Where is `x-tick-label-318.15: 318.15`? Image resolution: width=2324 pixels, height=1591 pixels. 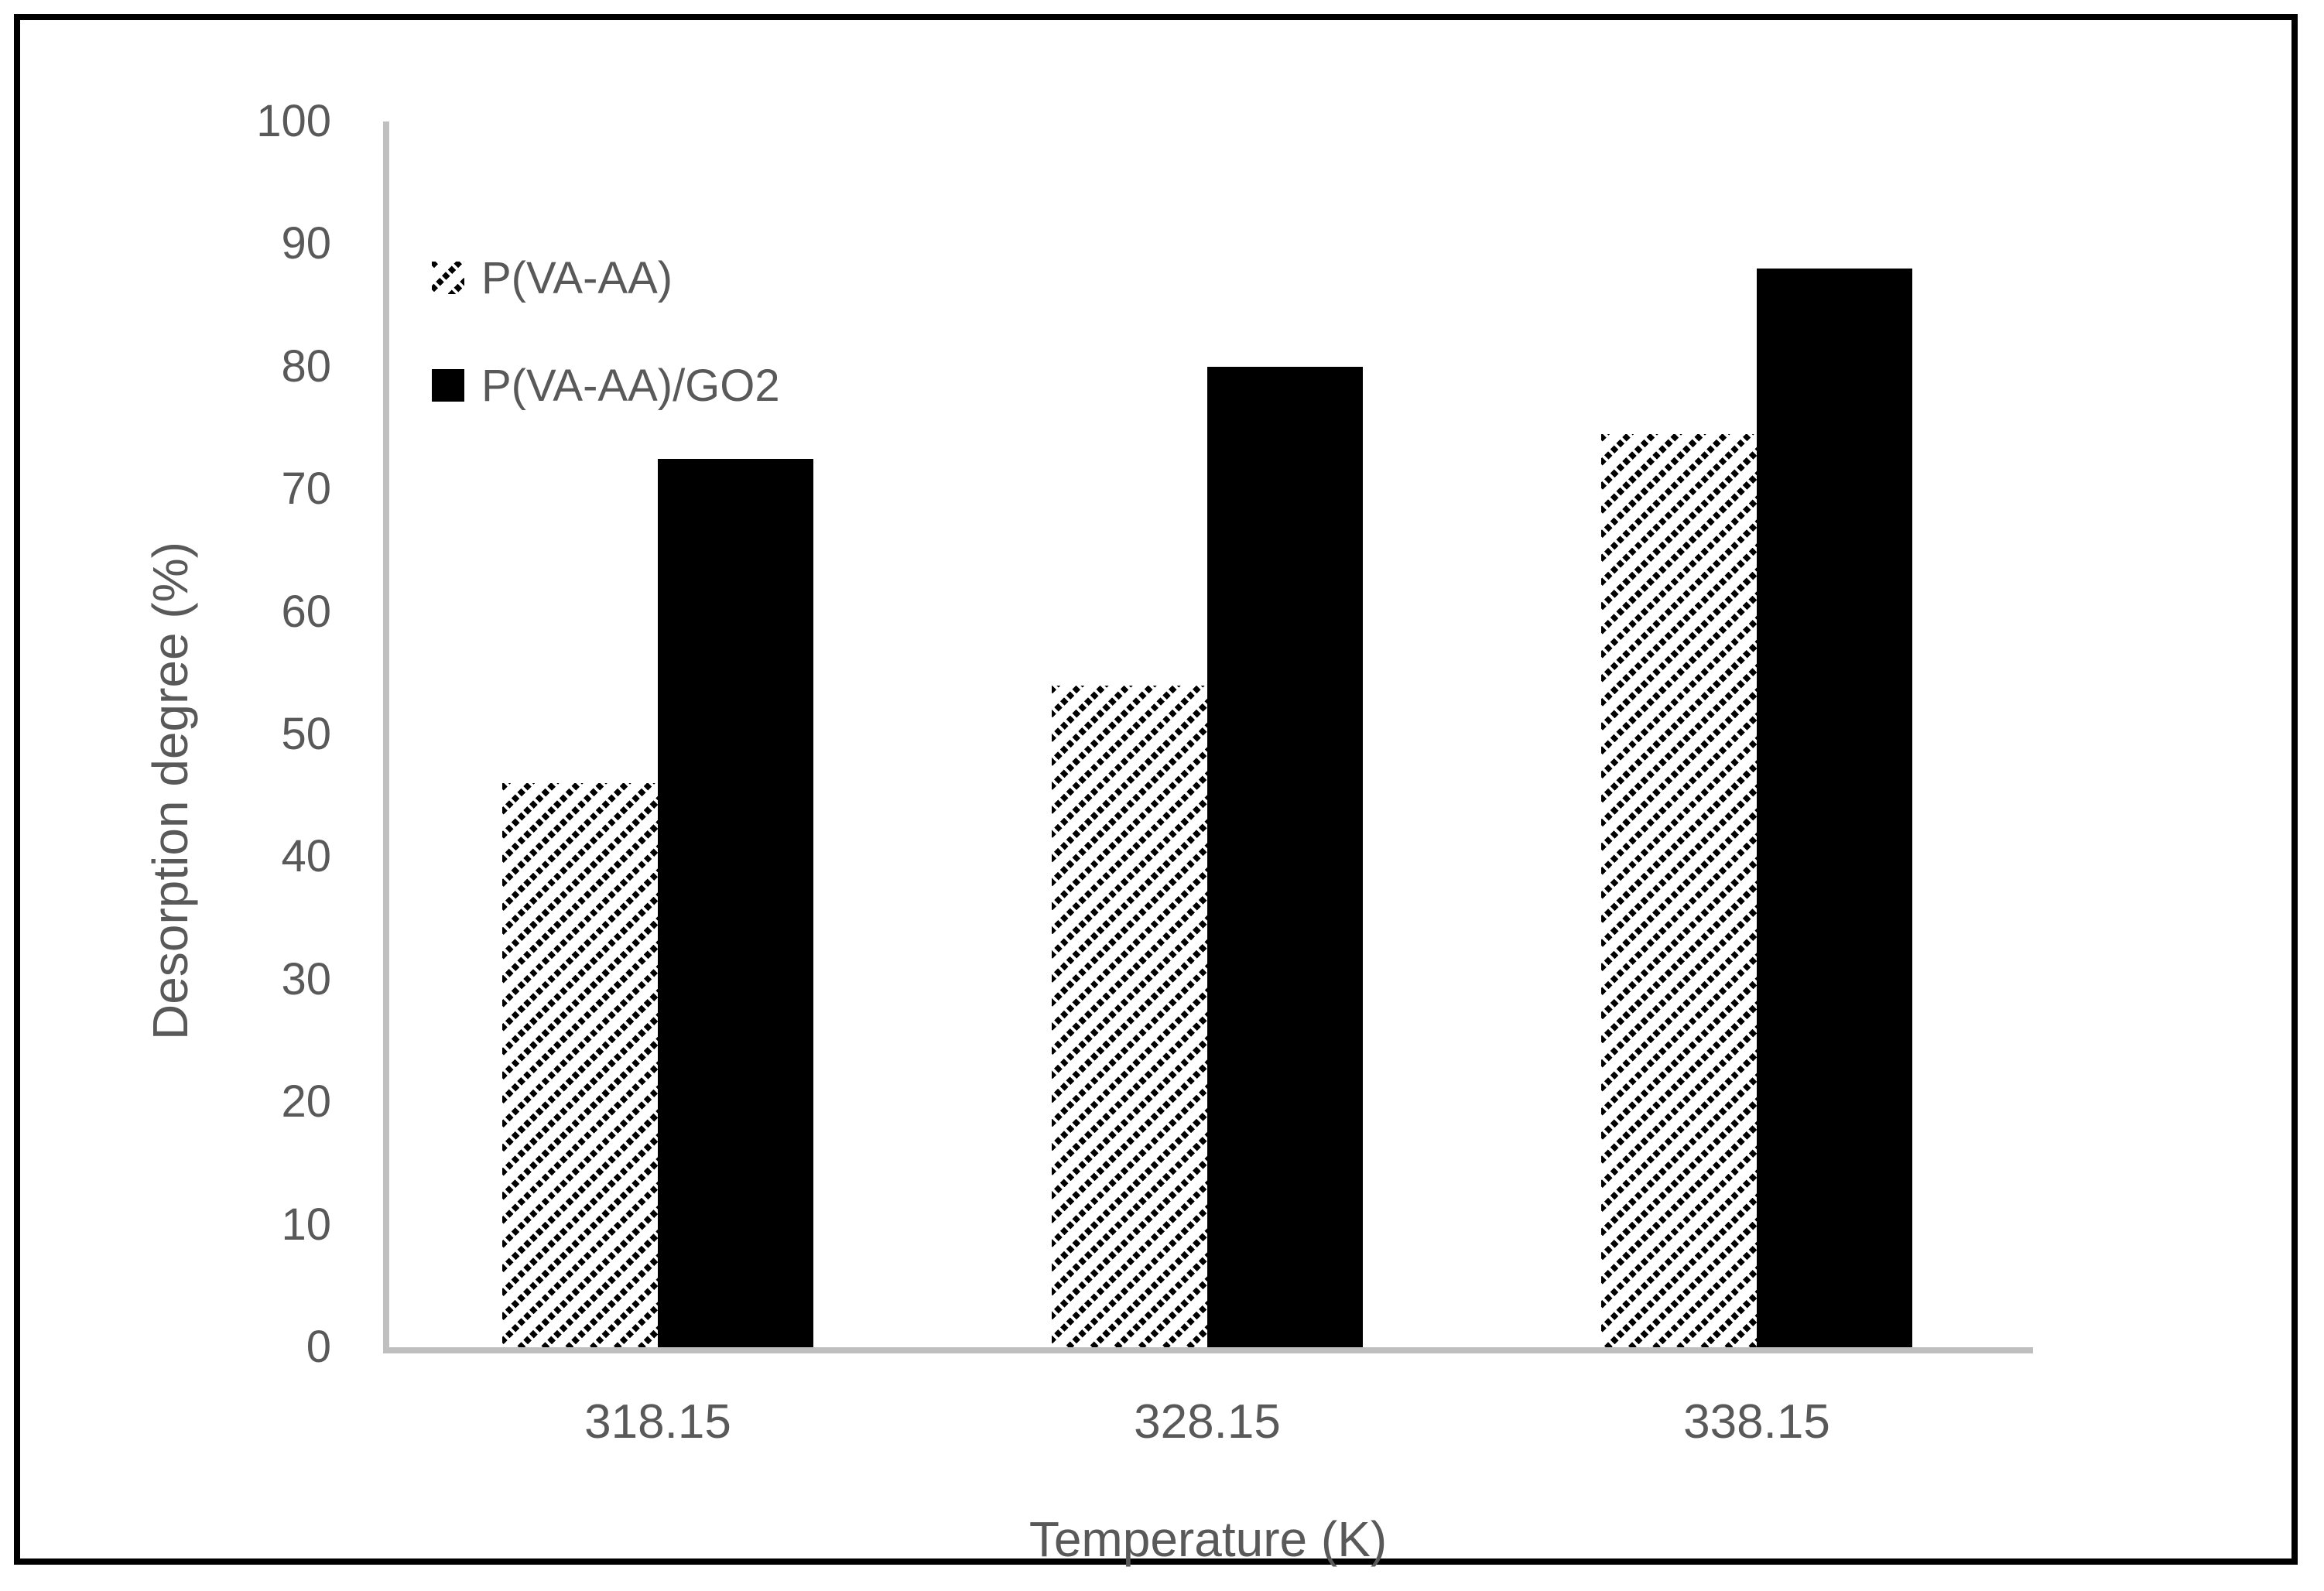
x-tick-label-318.15: 318.15 is located at coordinates (658, 1422).